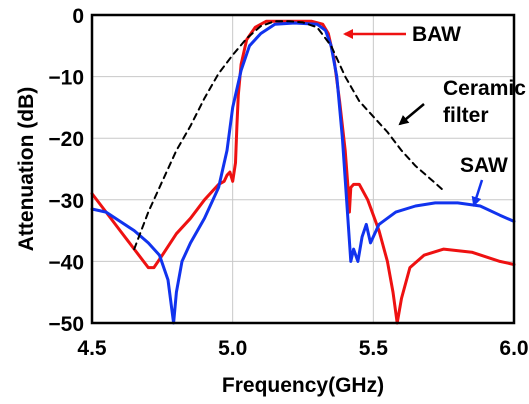  I want to click on annotation-filter-label: filter, so click(466, 115).